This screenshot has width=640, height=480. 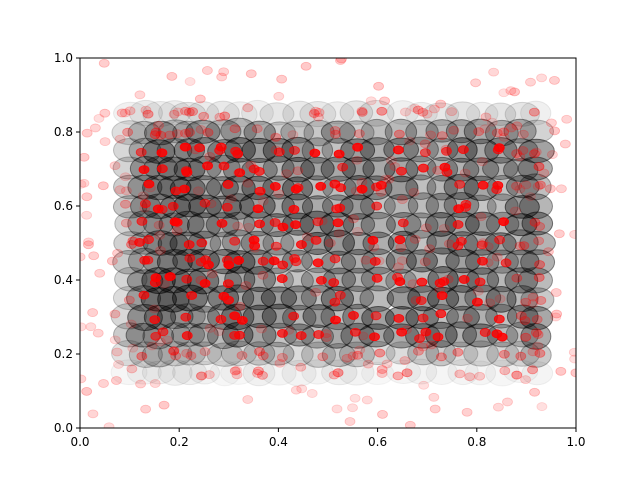 I want to click on y-tick-label: 1.0, so click(x=63, y=58).